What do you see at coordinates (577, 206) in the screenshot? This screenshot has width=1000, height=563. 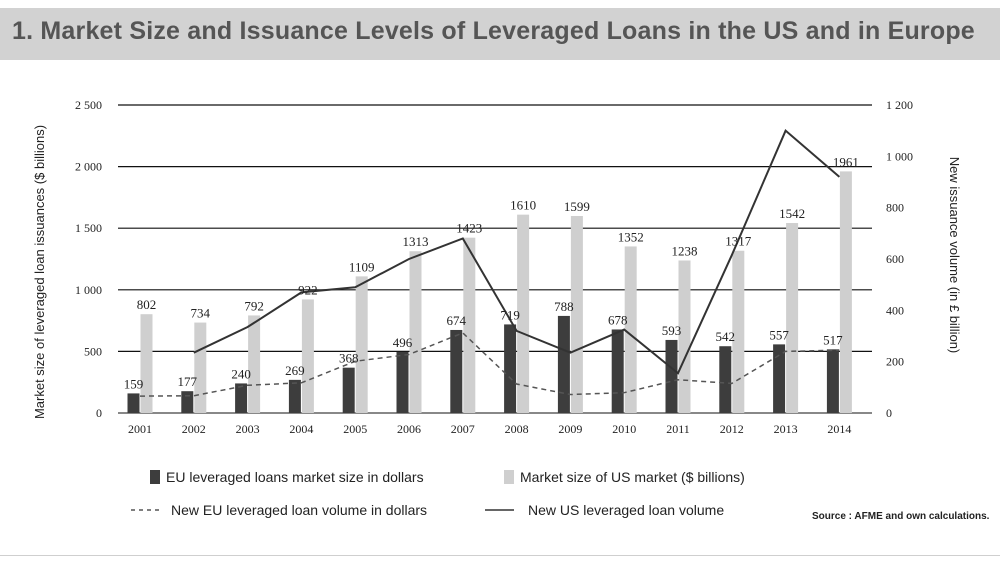 I see `data-label-us-2009: 1599` at bounding box center [577, 206].